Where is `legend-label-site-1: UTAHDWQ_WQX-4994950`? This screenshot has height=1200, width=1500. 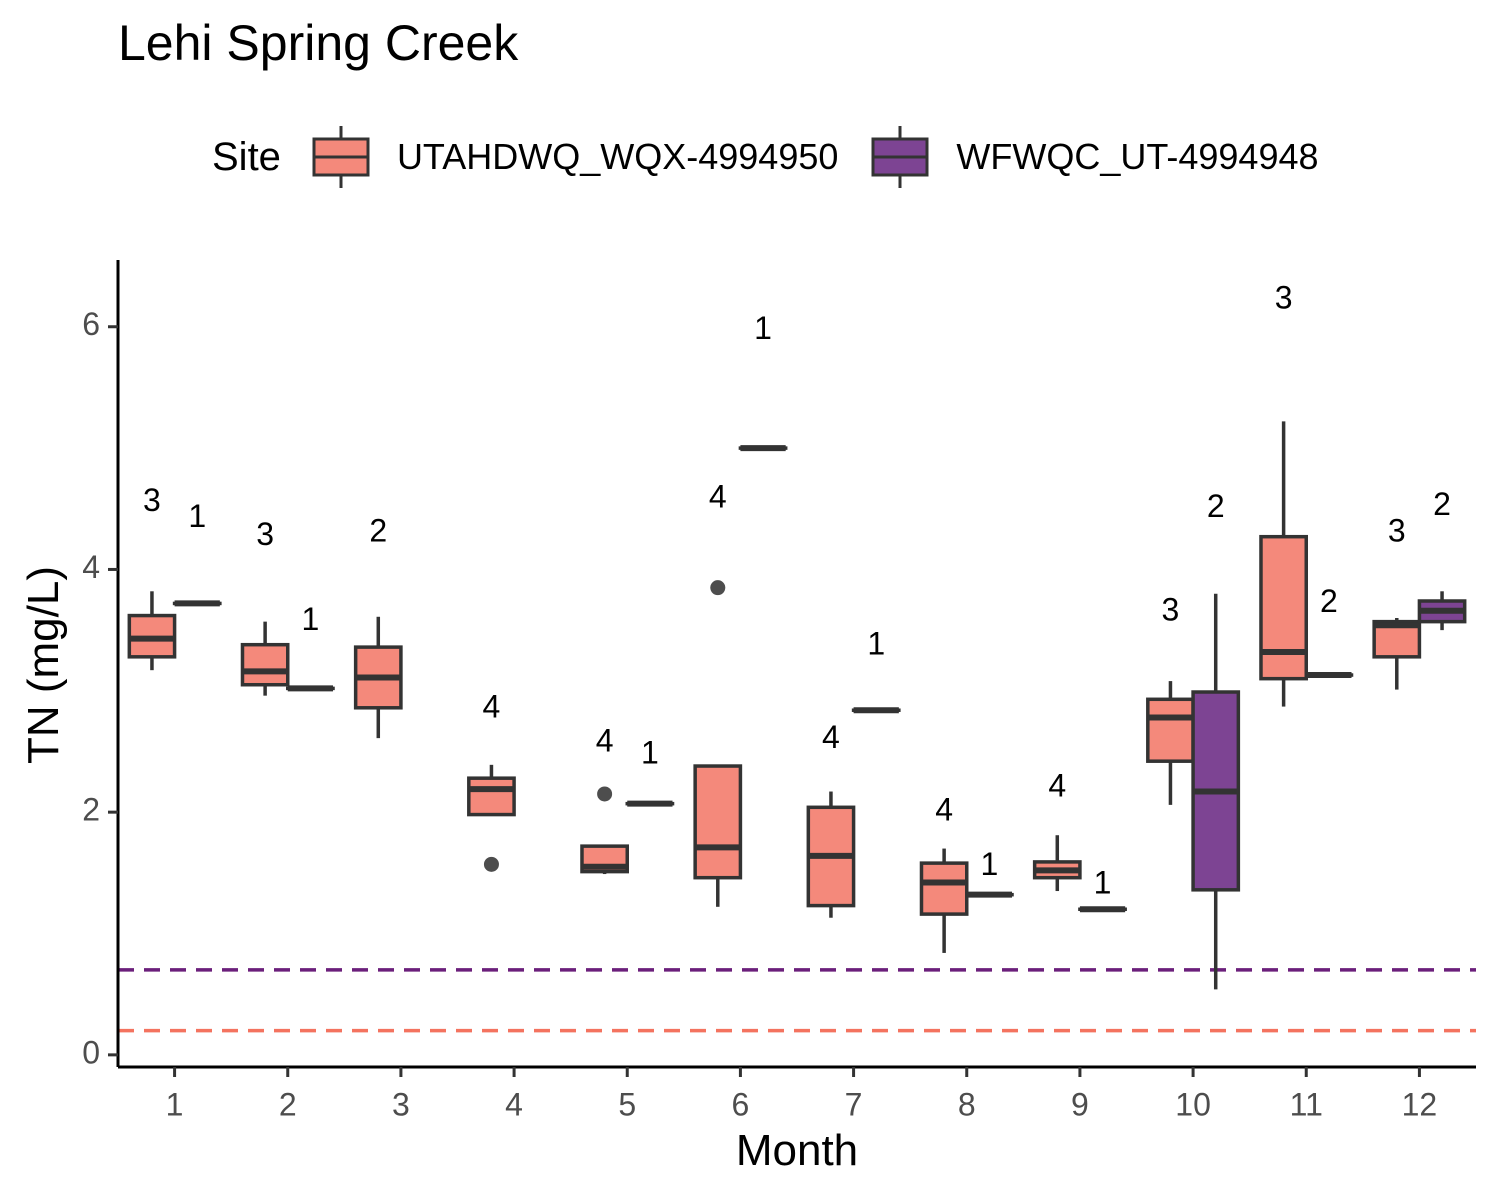 legend-label-site-1: UTAHDWQ_WQX-4994950 is located at coordinates (617, 156).